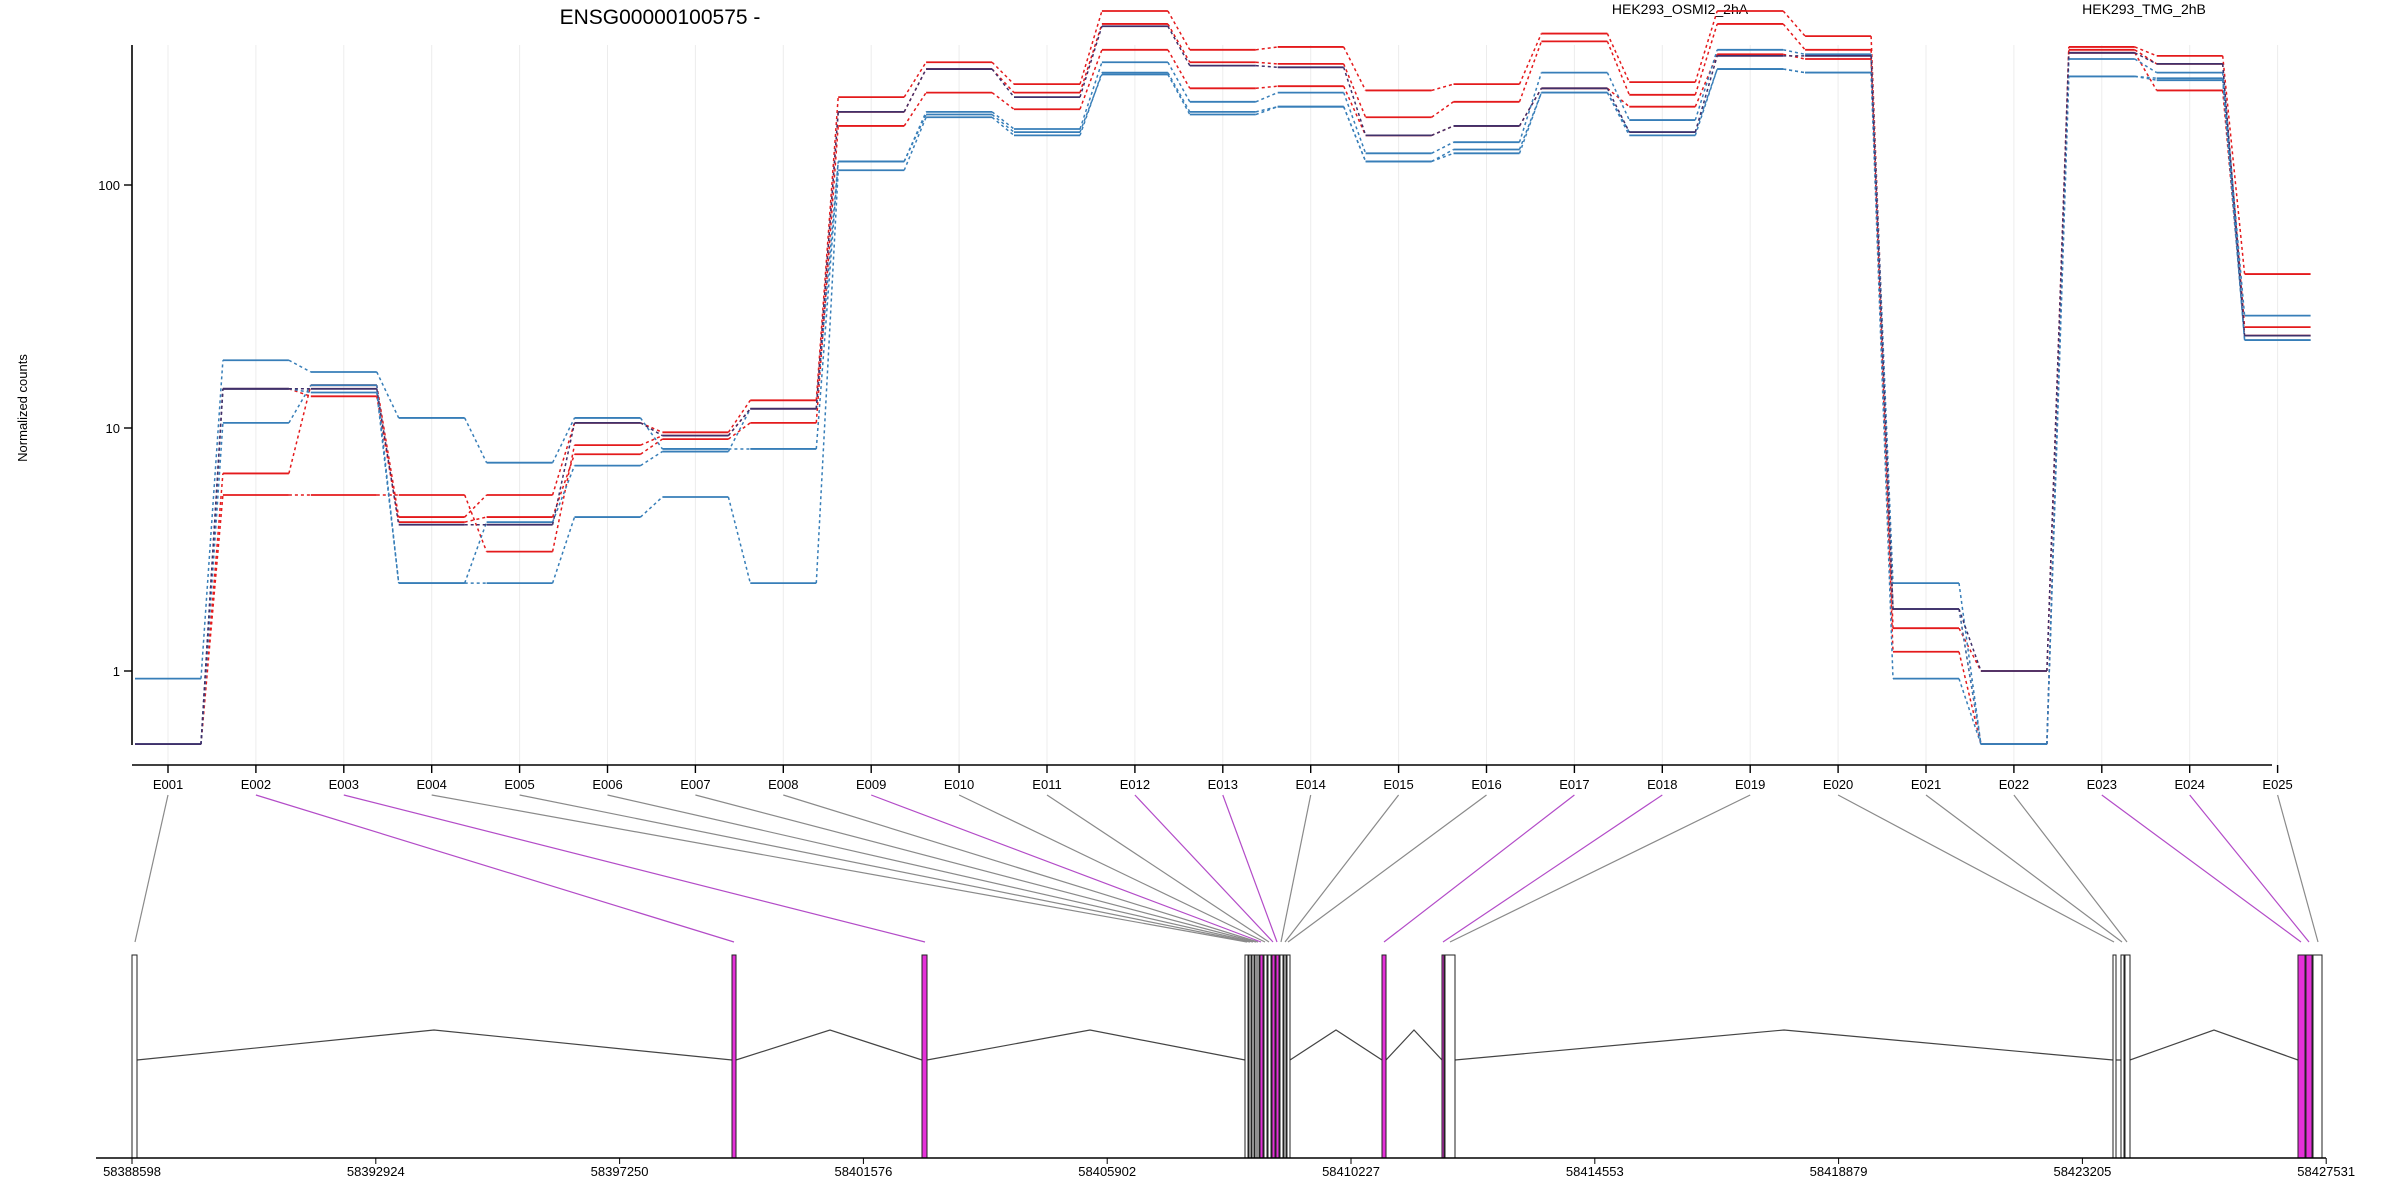 The image size is (2400, 1200). What do you see at coordinates (1680, 9) in the screenshot?
I see `legend-entry-osmi: HEK293_OSMI2_2hA` at bounding box center [1680, 9].